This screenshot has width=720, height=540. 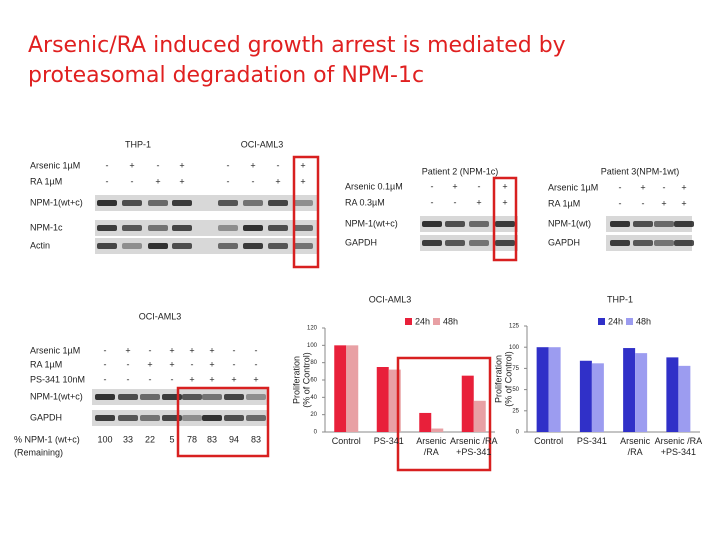 I want to click on treatment-label: Arsenic 0.1µM, so click(x=374, y=186).